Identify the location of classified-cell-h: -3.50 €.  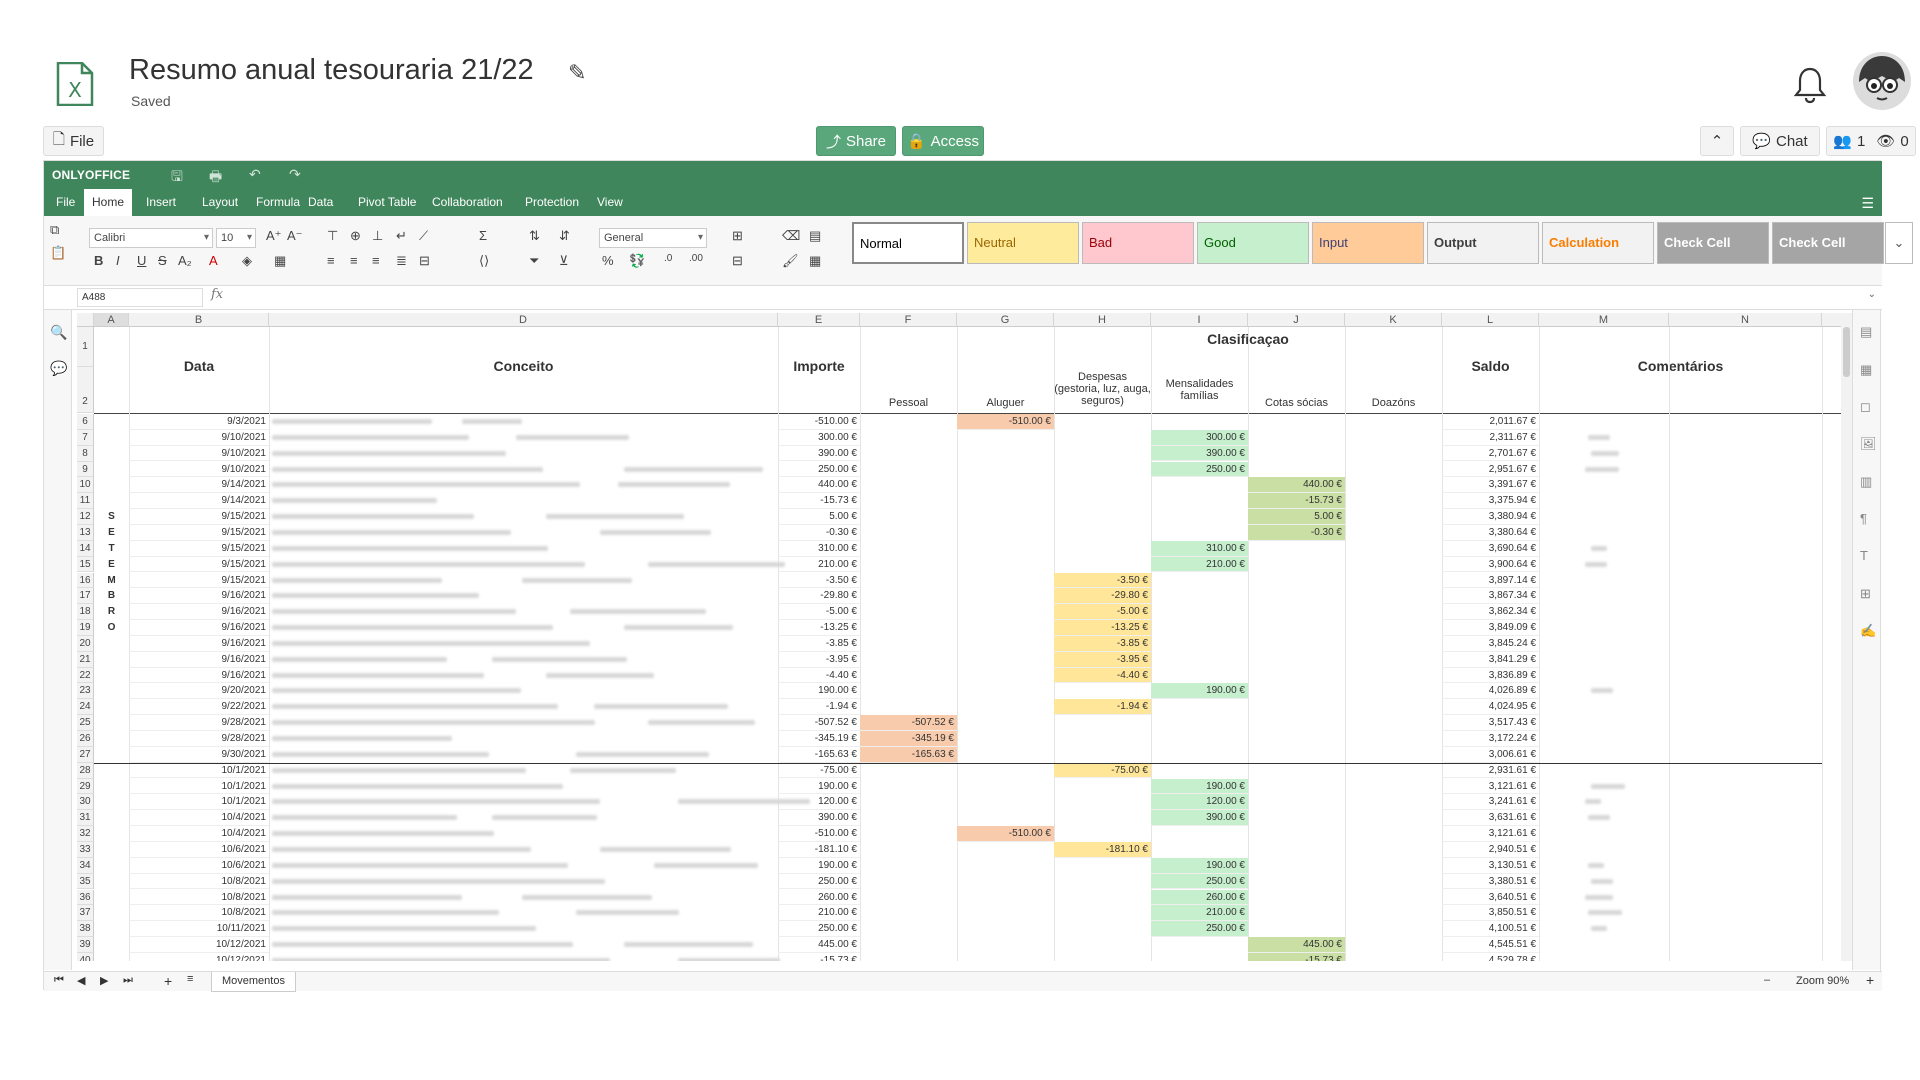
(1102, 580).